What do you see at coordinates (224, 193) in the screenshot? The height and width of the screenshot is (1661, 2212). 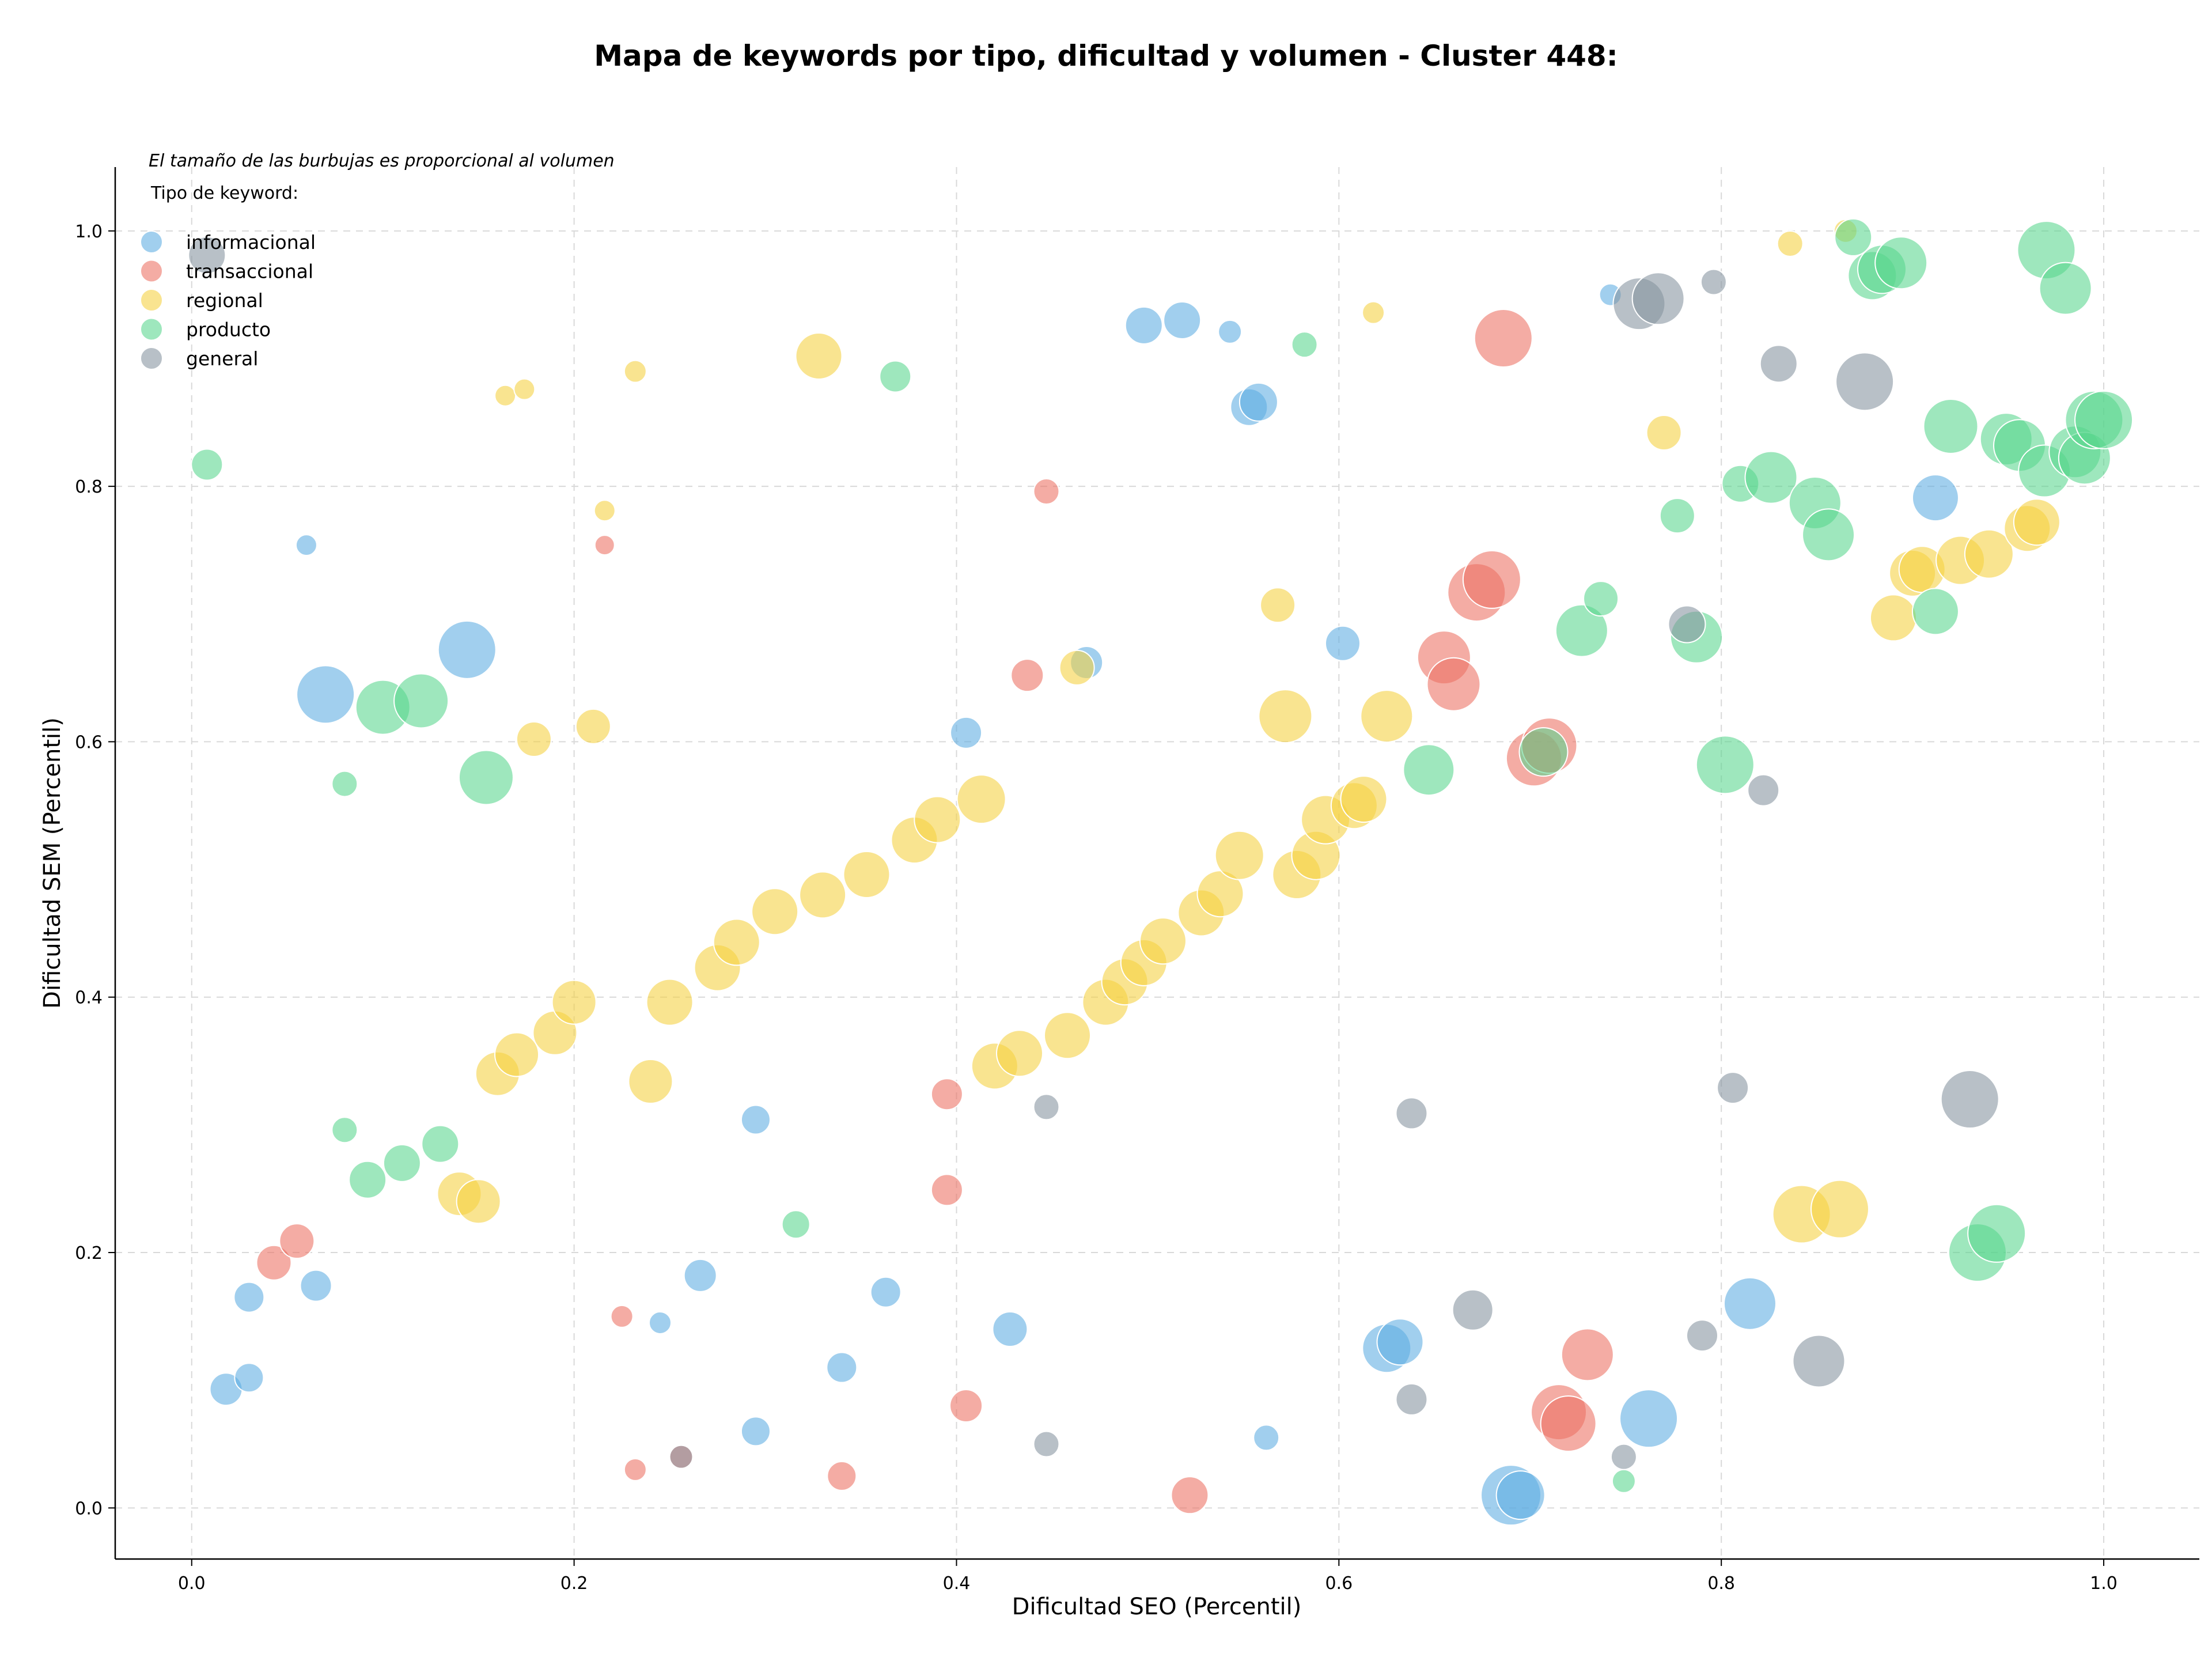 I see `legend-title: Tipo de keyword:` at bounding box center [224, 193].